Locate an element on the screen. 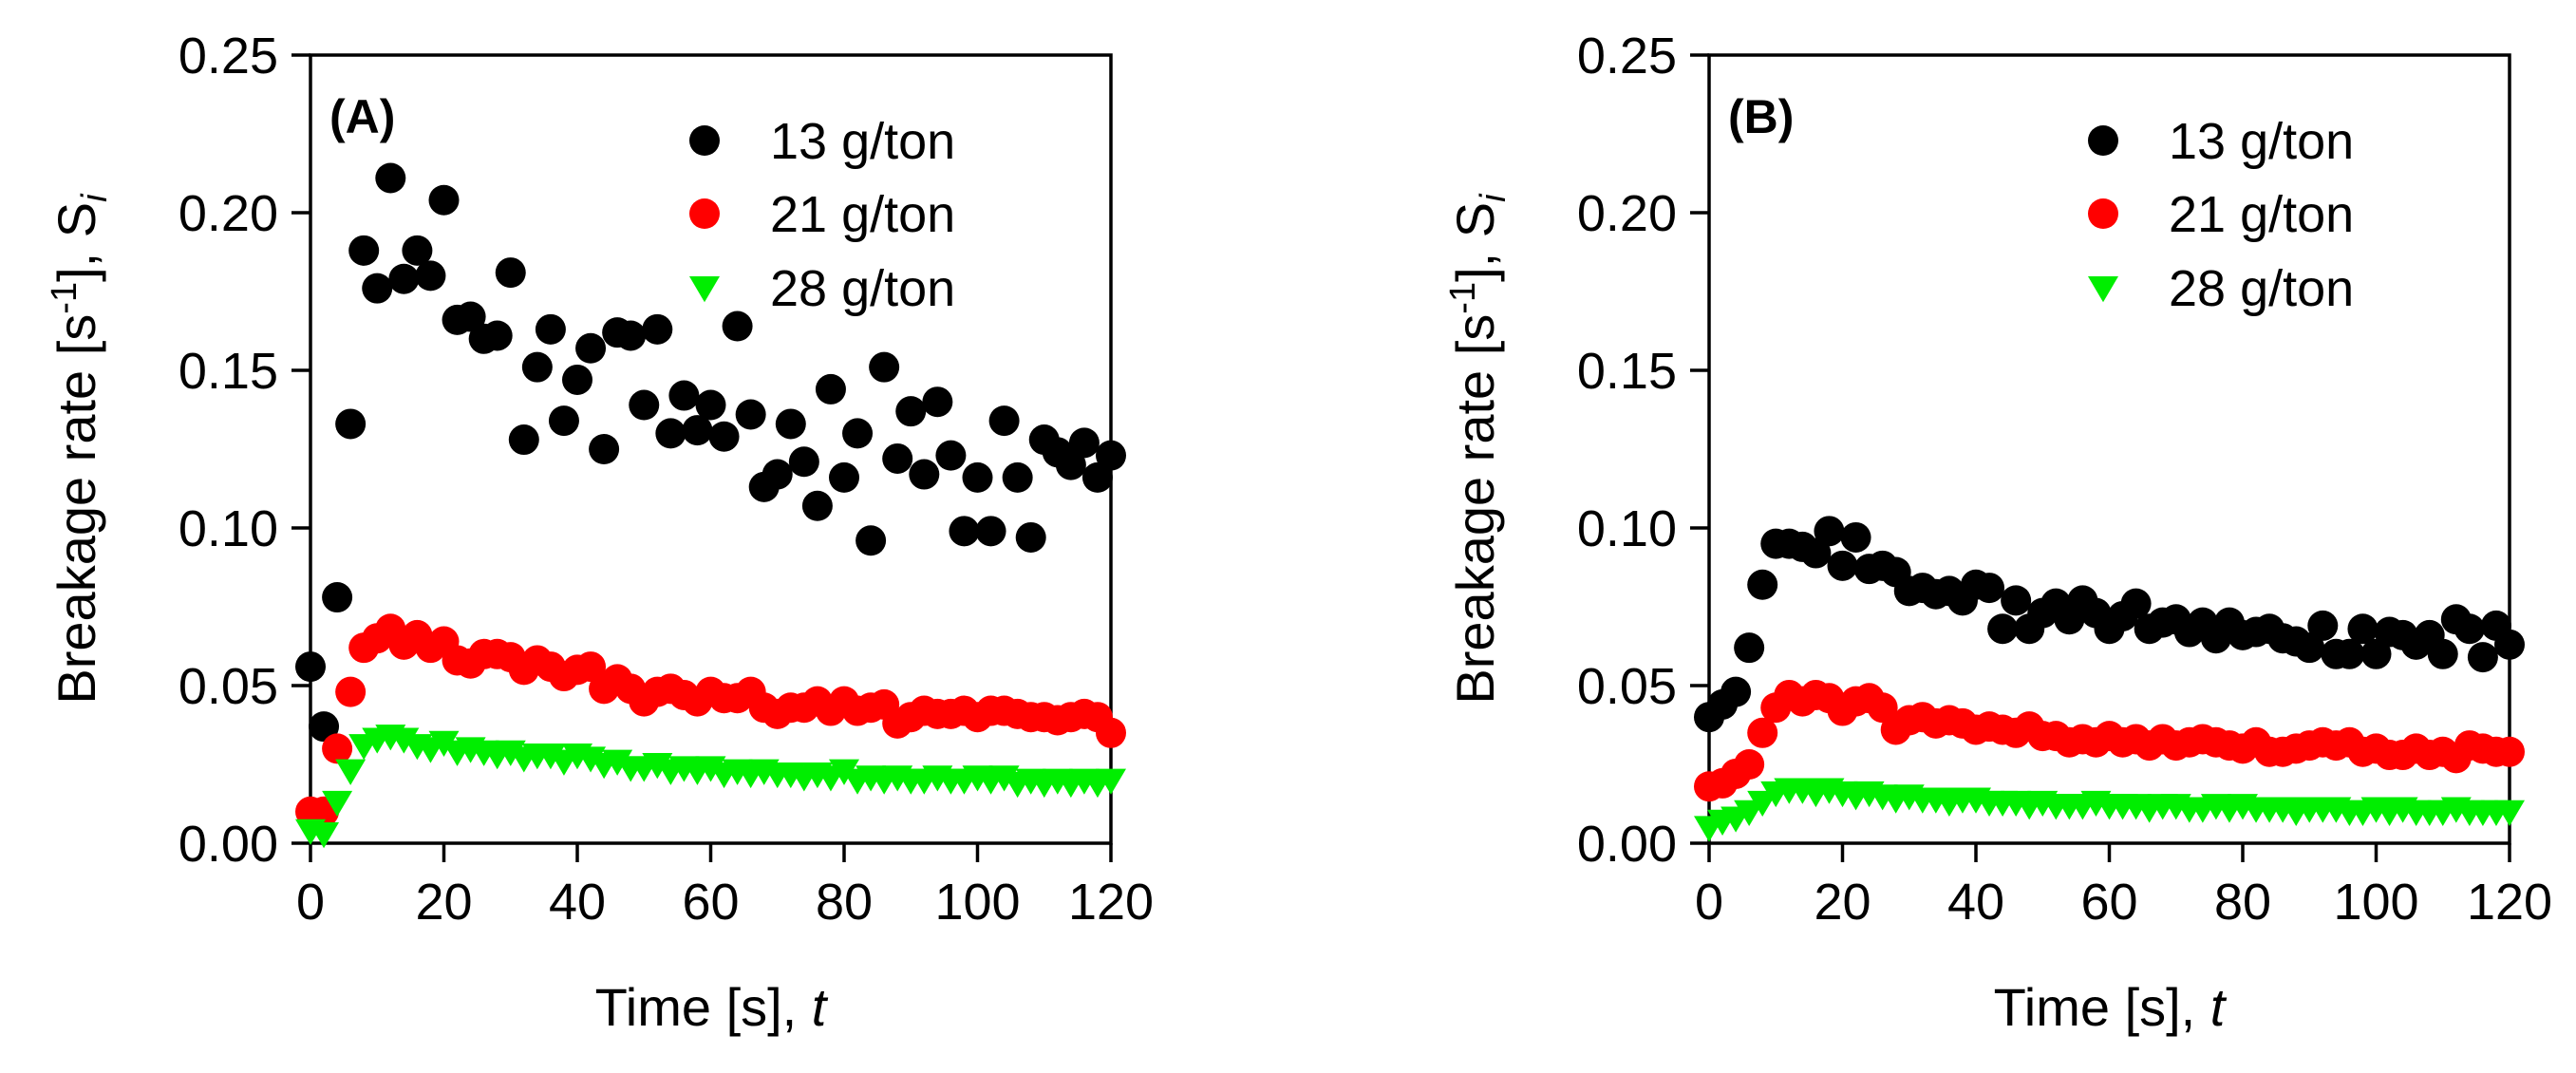 The width and height of the screenshot is (2576, 1073). y-axis-title: Breakage rate [s-1], Si is located at coordinates (1478, 449).